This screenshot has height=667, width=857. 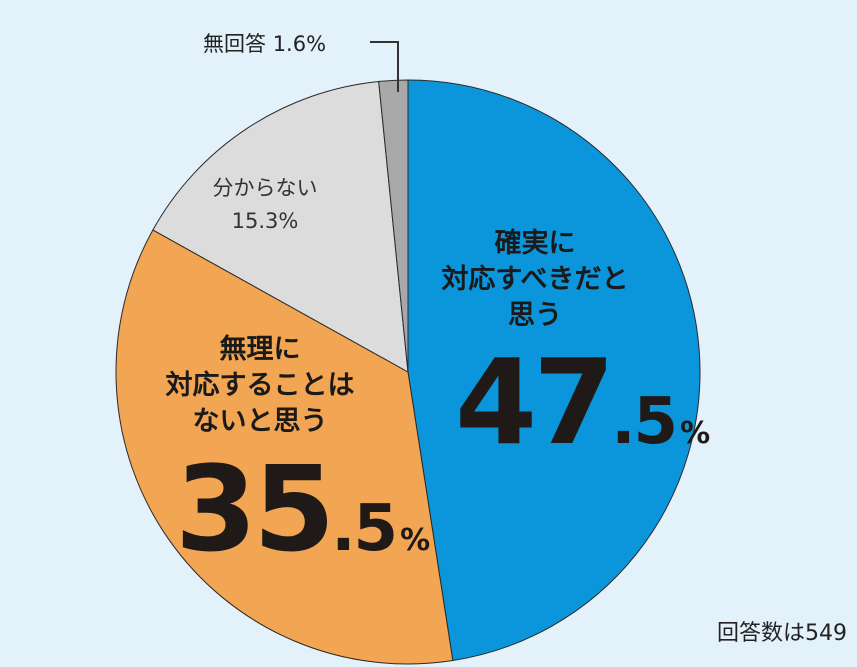 I want to click on slice-label-line: 対応することは, so click(x=260, y=385).